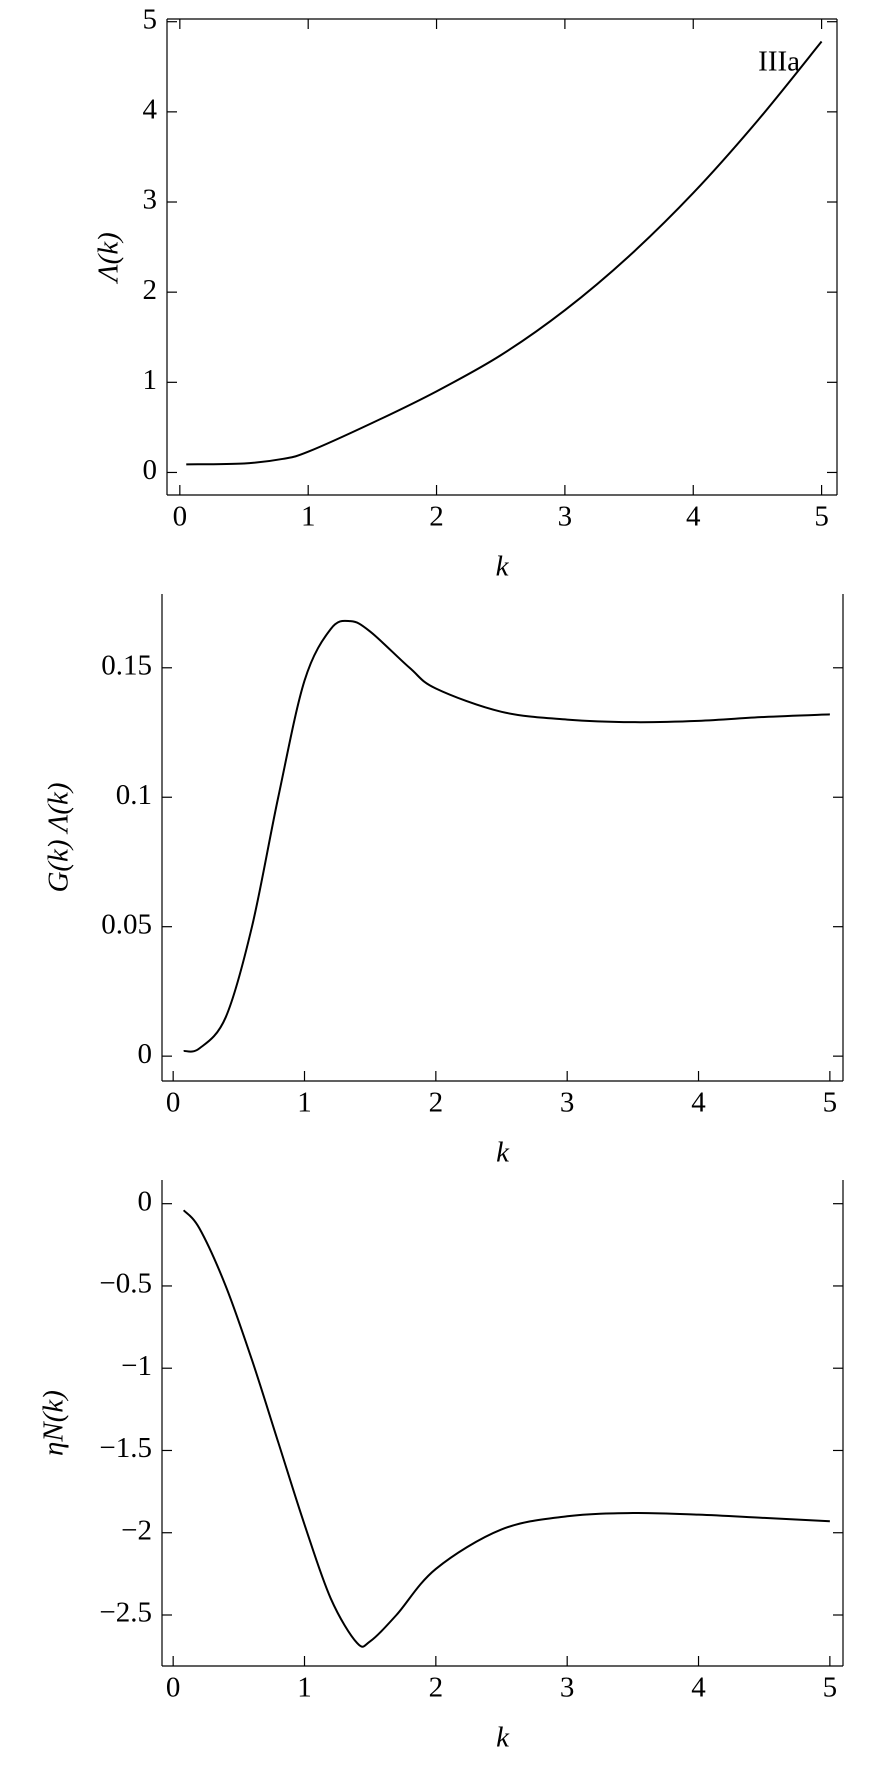 The image size is (890, 1766). What do you see at coordinates (125, 1448) in the screenshot?
I see `y-tick-label: −1.5` at bounding box center [125, 1448].